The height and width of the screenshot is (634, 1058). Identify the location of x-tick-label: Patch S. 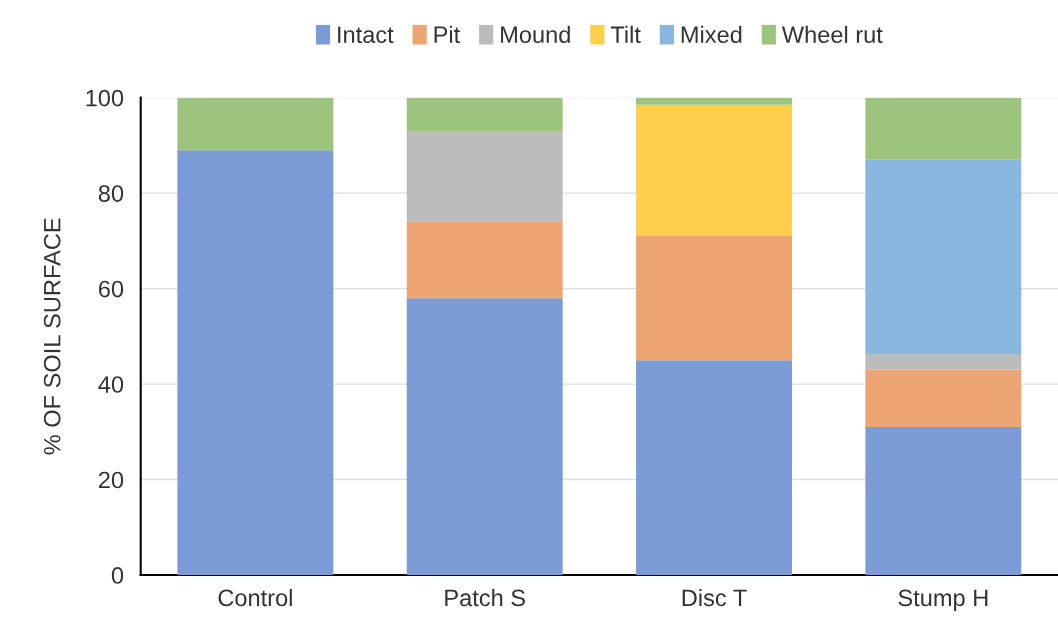
(485, 597).